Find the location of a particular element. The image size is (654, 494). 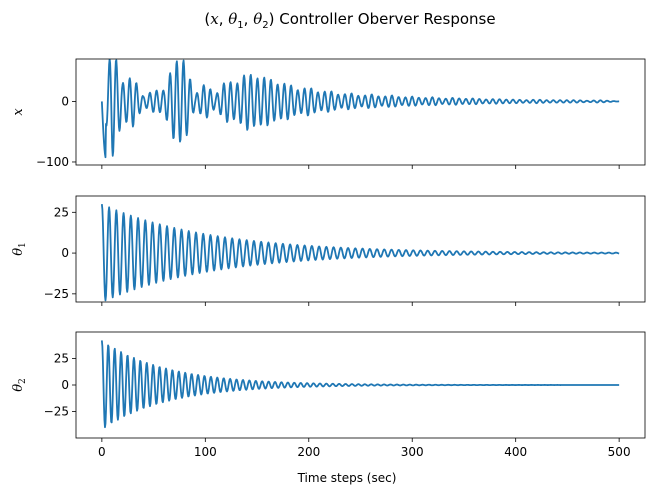

x-tick-label-1: 100 is located at coordinates (205, 452).